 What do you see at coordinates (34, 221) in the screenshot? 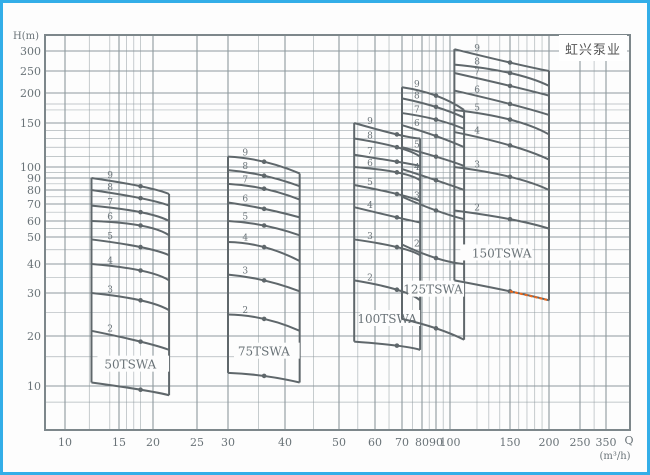
I see `y-tick-label: 60` at bounding box center [34, 221].